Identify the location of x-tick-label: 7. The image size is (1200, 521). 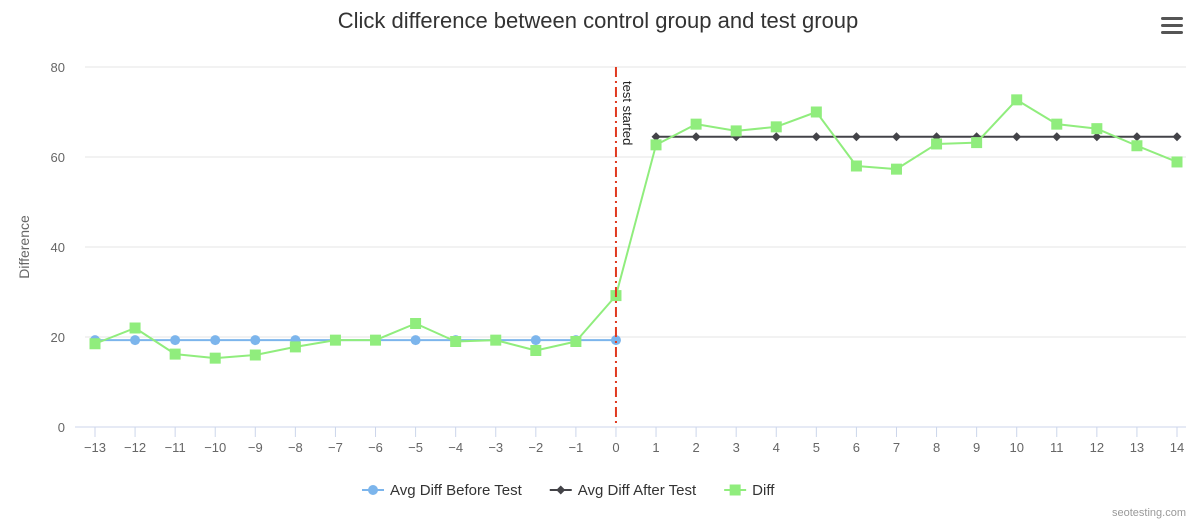
(896, 447).